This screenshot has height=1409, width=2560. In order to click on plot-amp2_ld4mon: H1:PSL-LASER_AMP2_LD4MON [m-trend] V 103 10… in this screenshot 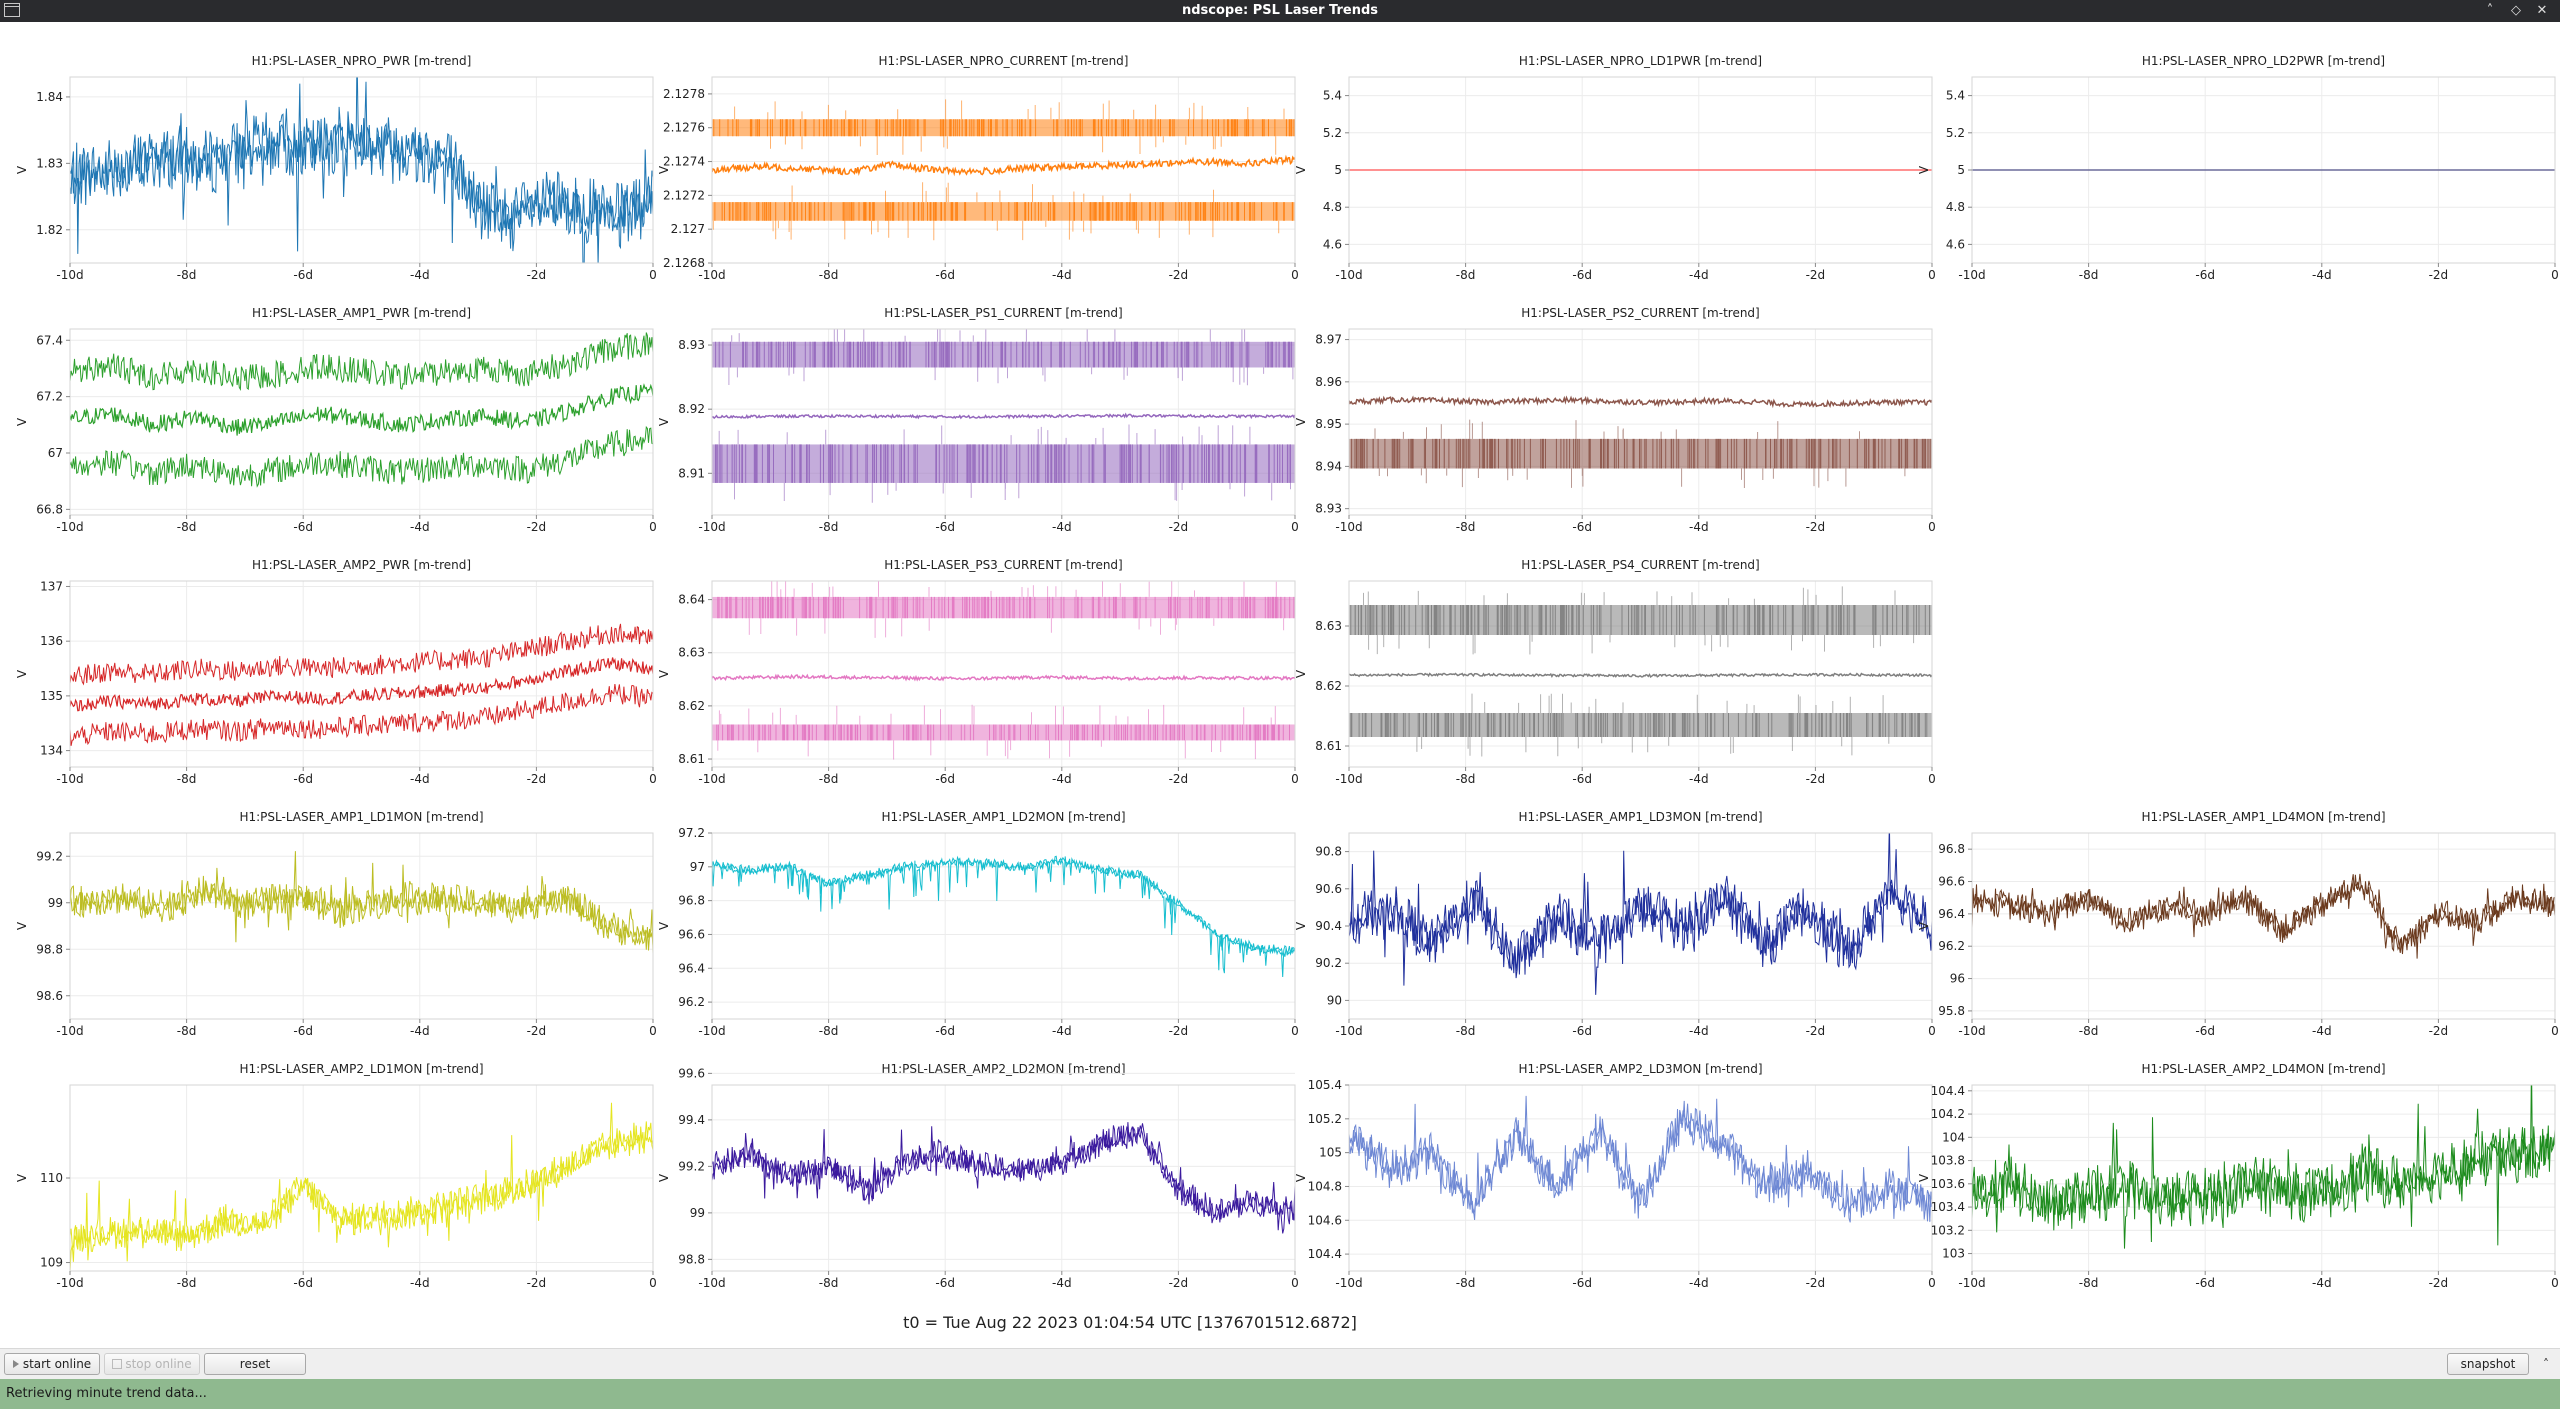, I will do `click(2238, 1176)`.